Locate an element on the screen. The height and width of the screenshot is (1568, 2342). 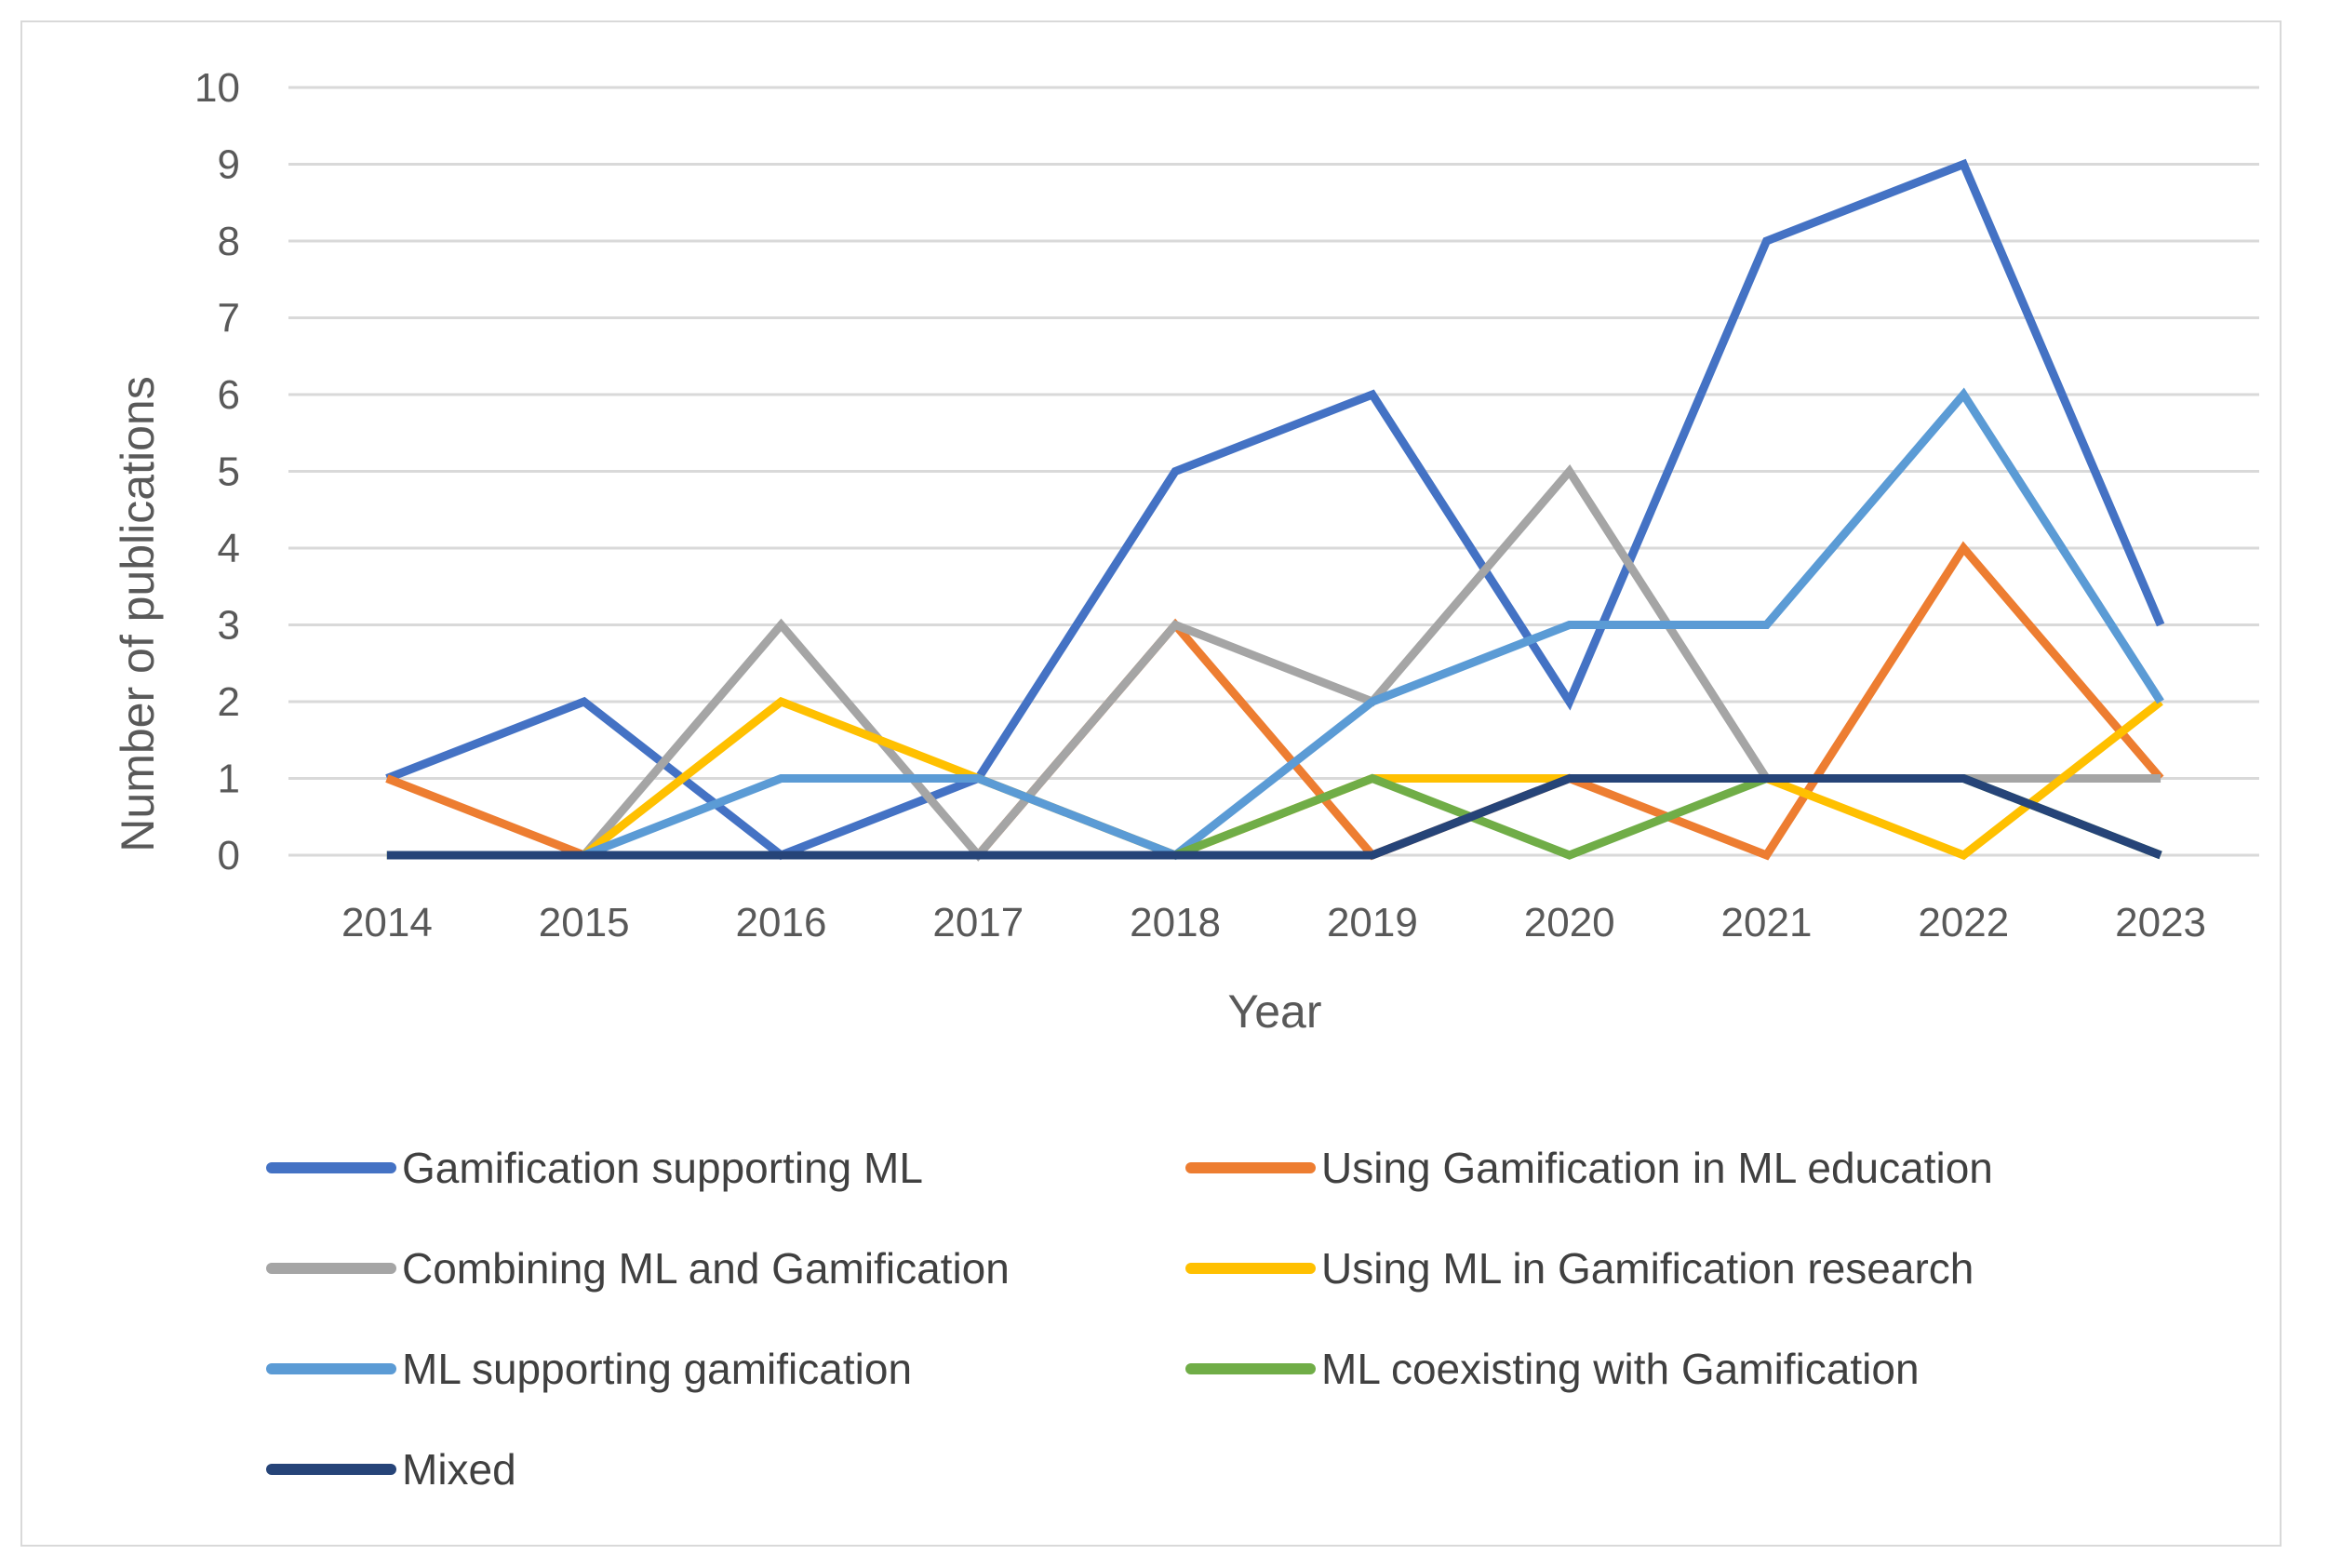
x-tick-2019: 2019 is located at coordinates (1372, 922).